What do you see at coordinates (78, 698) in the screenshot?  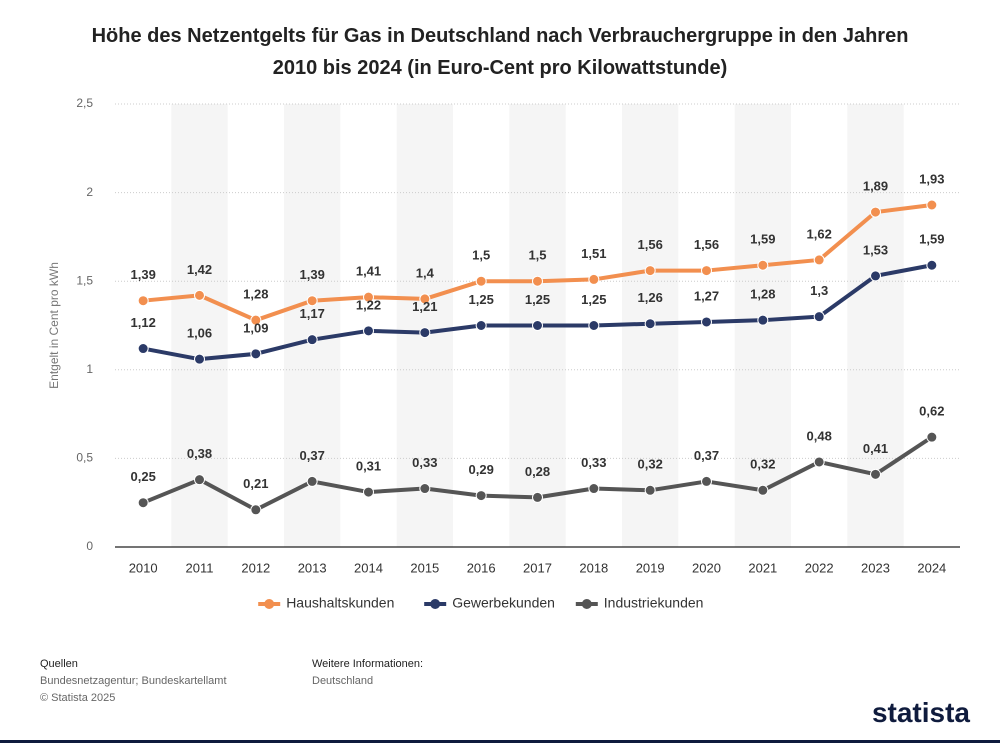 I see `copyright: © Statista 2025` at bounding box center [78, 698].